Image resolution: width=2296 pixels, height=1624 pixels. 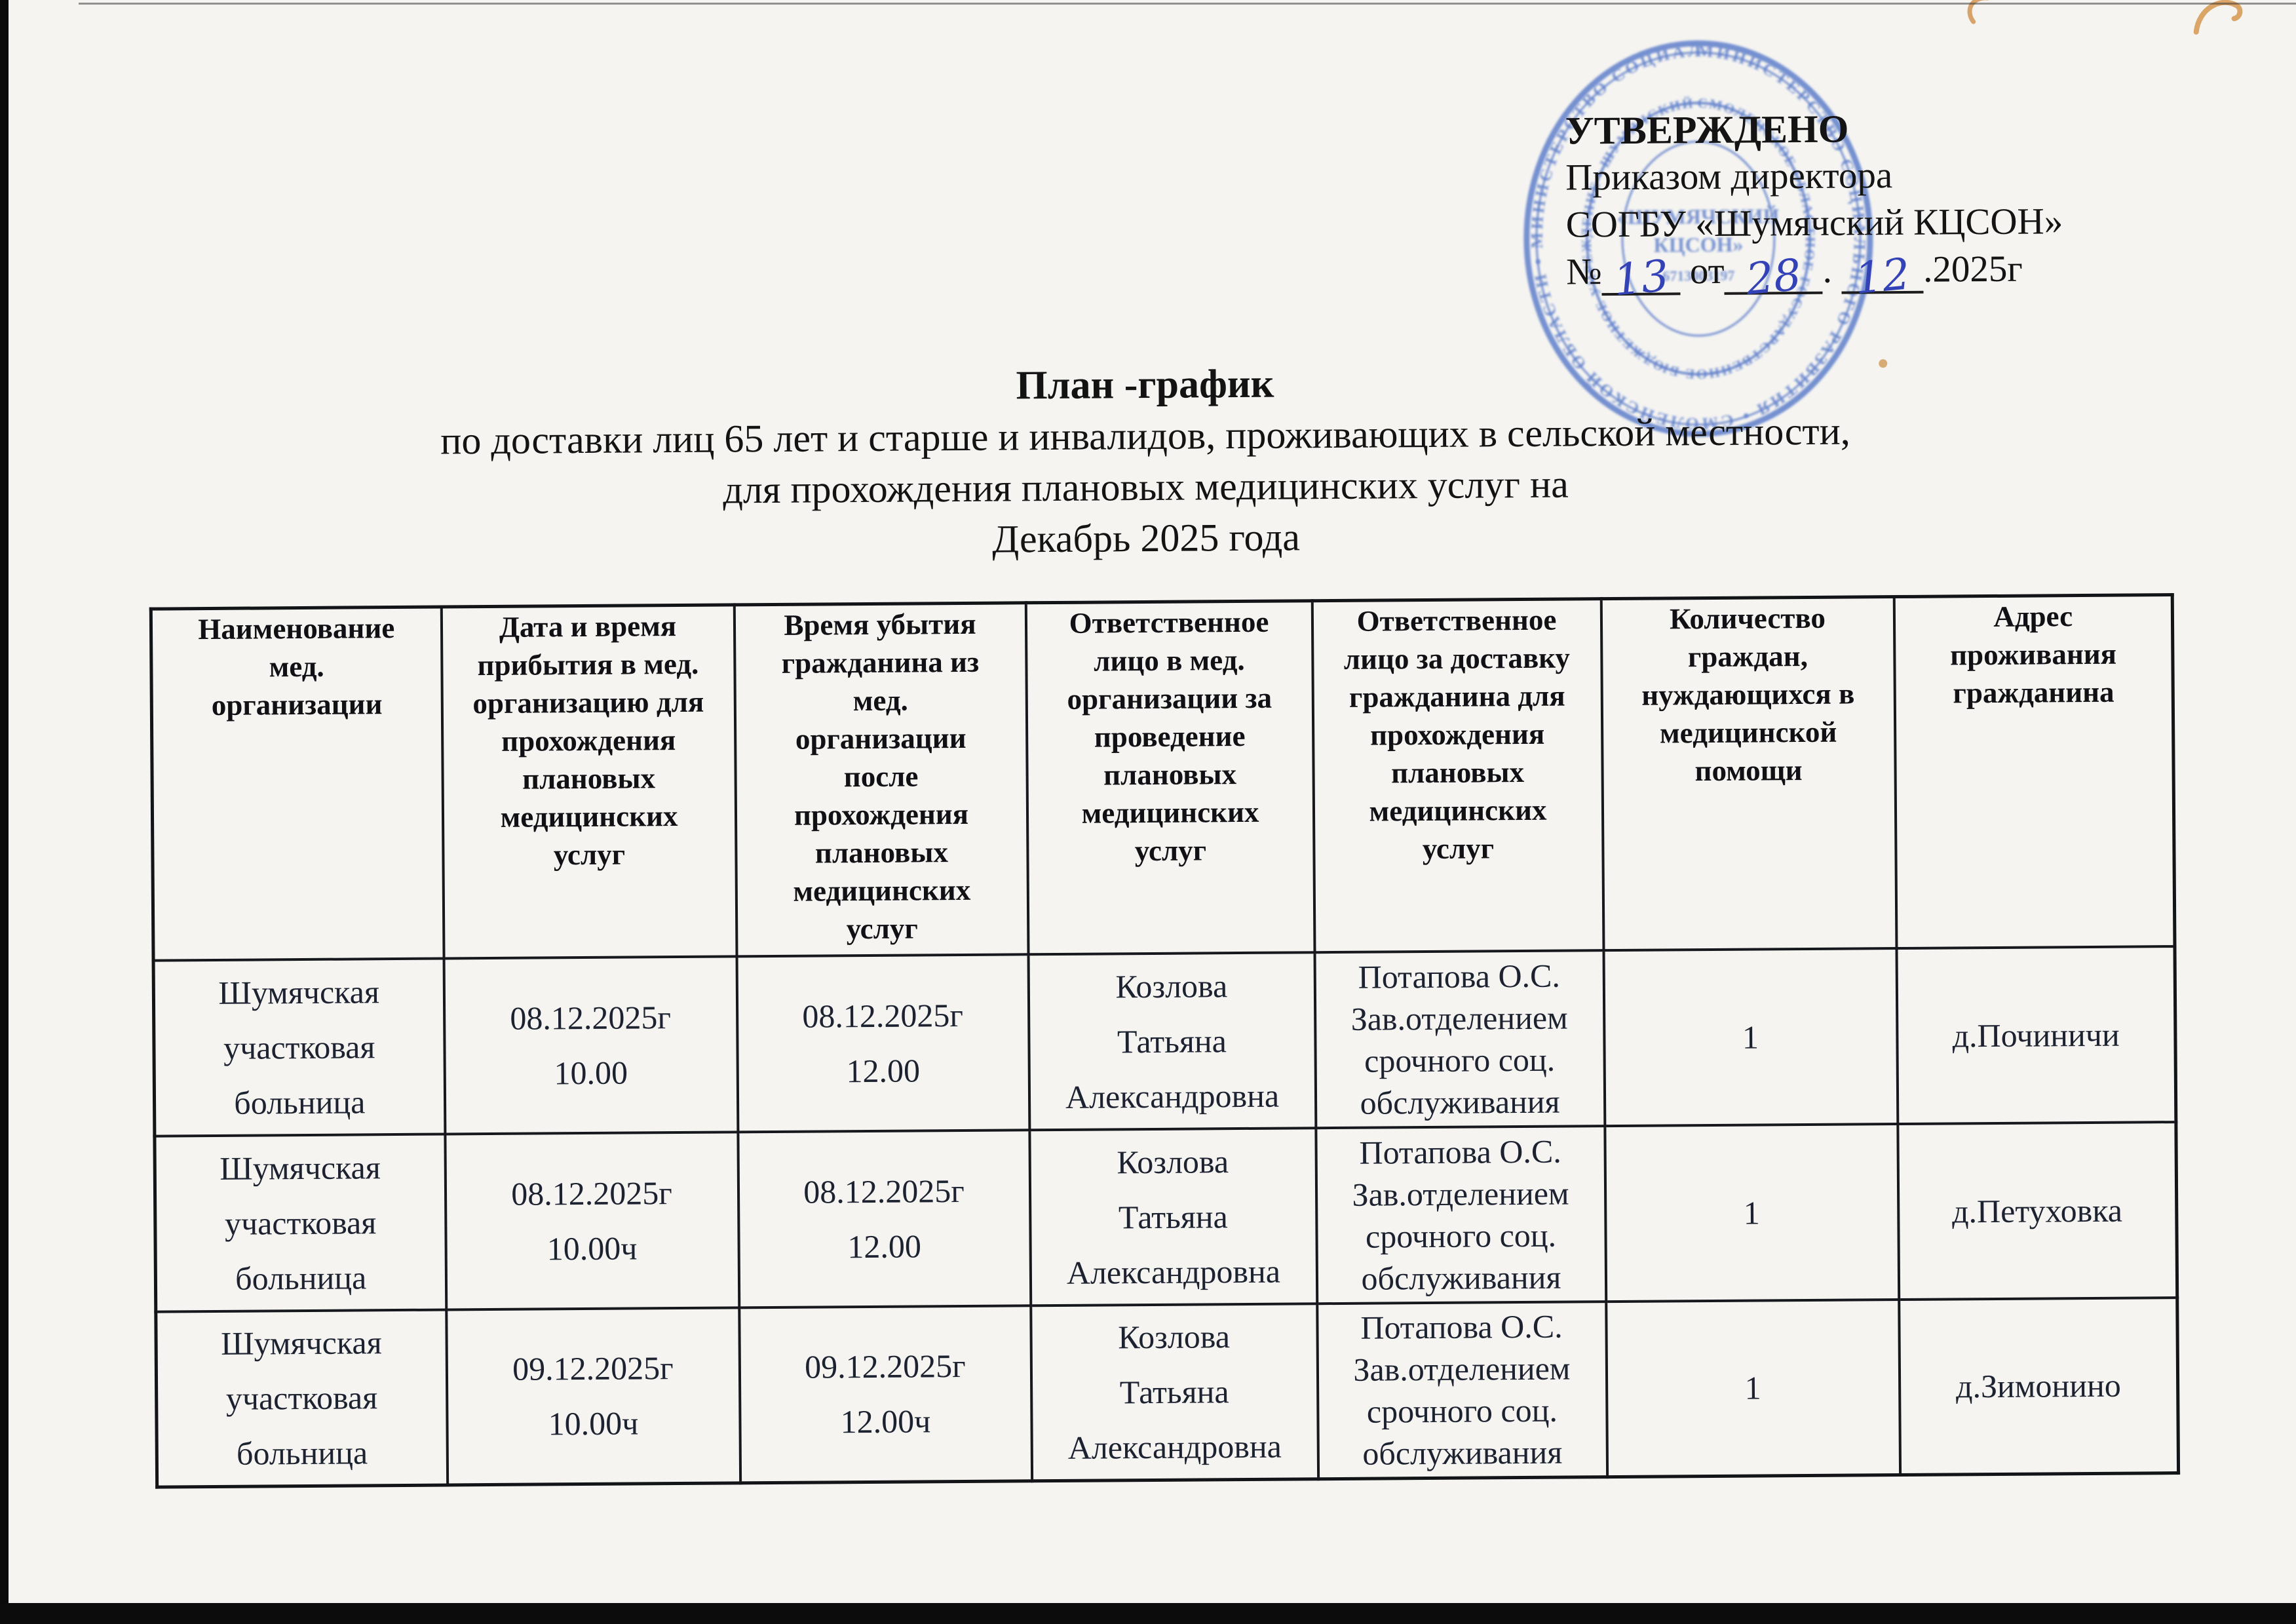 I want to click on handwritten-number: 13, so click(x=1641, y=278).